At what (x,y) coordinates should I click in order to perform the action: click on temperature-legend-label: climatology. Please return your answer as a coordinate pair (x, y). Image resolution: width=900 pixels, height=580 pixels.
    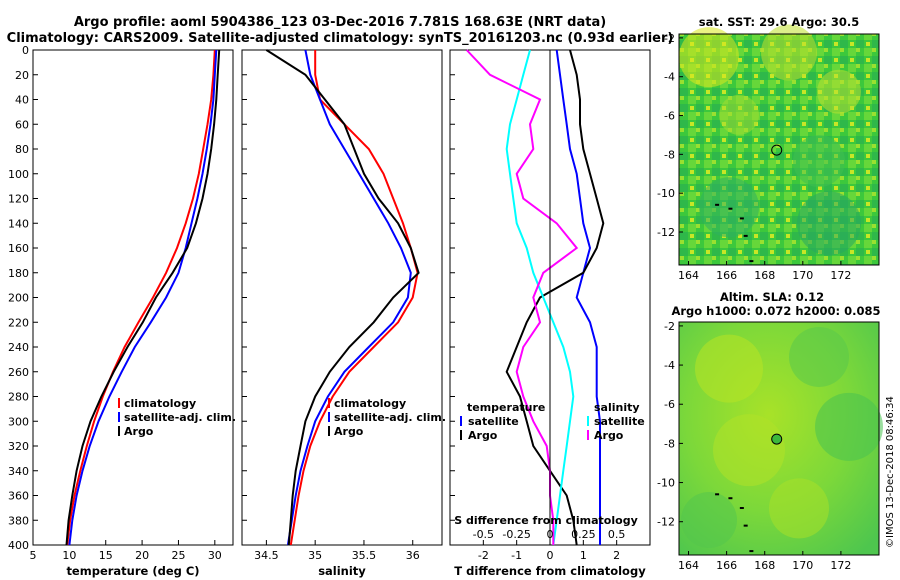
    Looking at the image, I should click on (160, 403).